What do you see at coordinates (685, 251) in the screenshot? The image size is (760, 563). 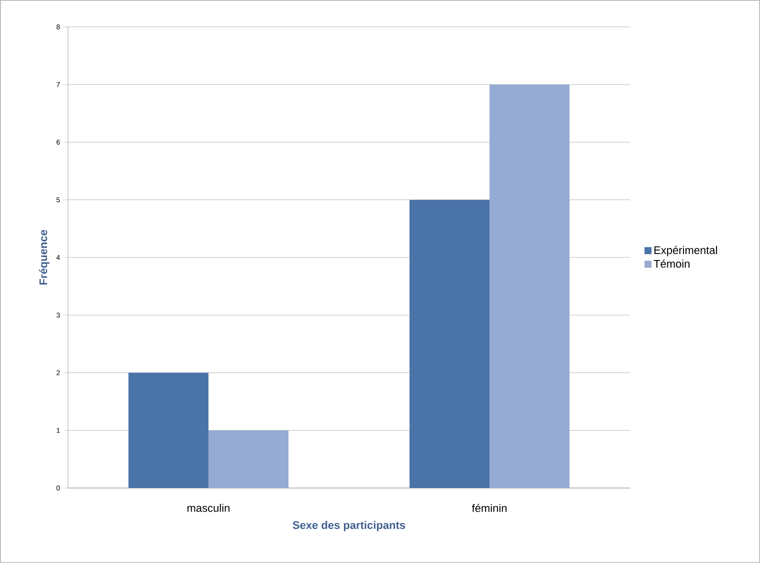 I see `legend-label: Expérimental` at bounding box center [685, 251].